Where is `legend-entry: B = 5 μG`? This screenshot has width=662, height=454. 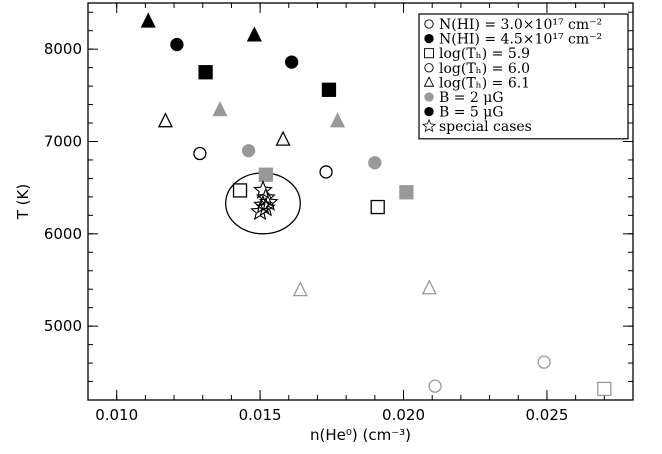
legend-entry: B = 5 μG is located at coordinates (464, 113).